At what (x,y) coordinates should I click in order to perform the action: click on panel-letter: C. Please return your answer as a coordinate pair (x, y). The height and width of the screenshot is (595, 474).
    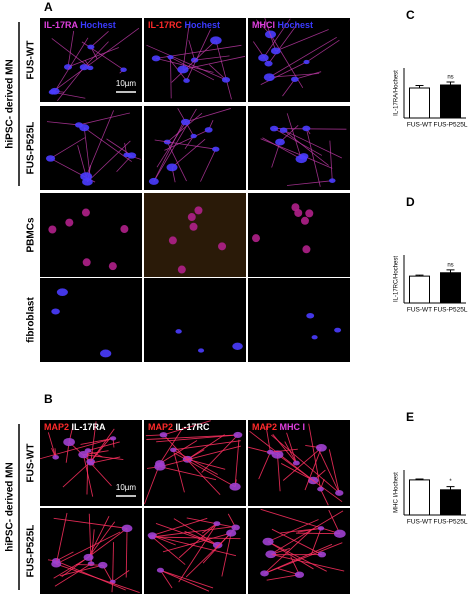
    Looking at the image, I should click on (410, 15).